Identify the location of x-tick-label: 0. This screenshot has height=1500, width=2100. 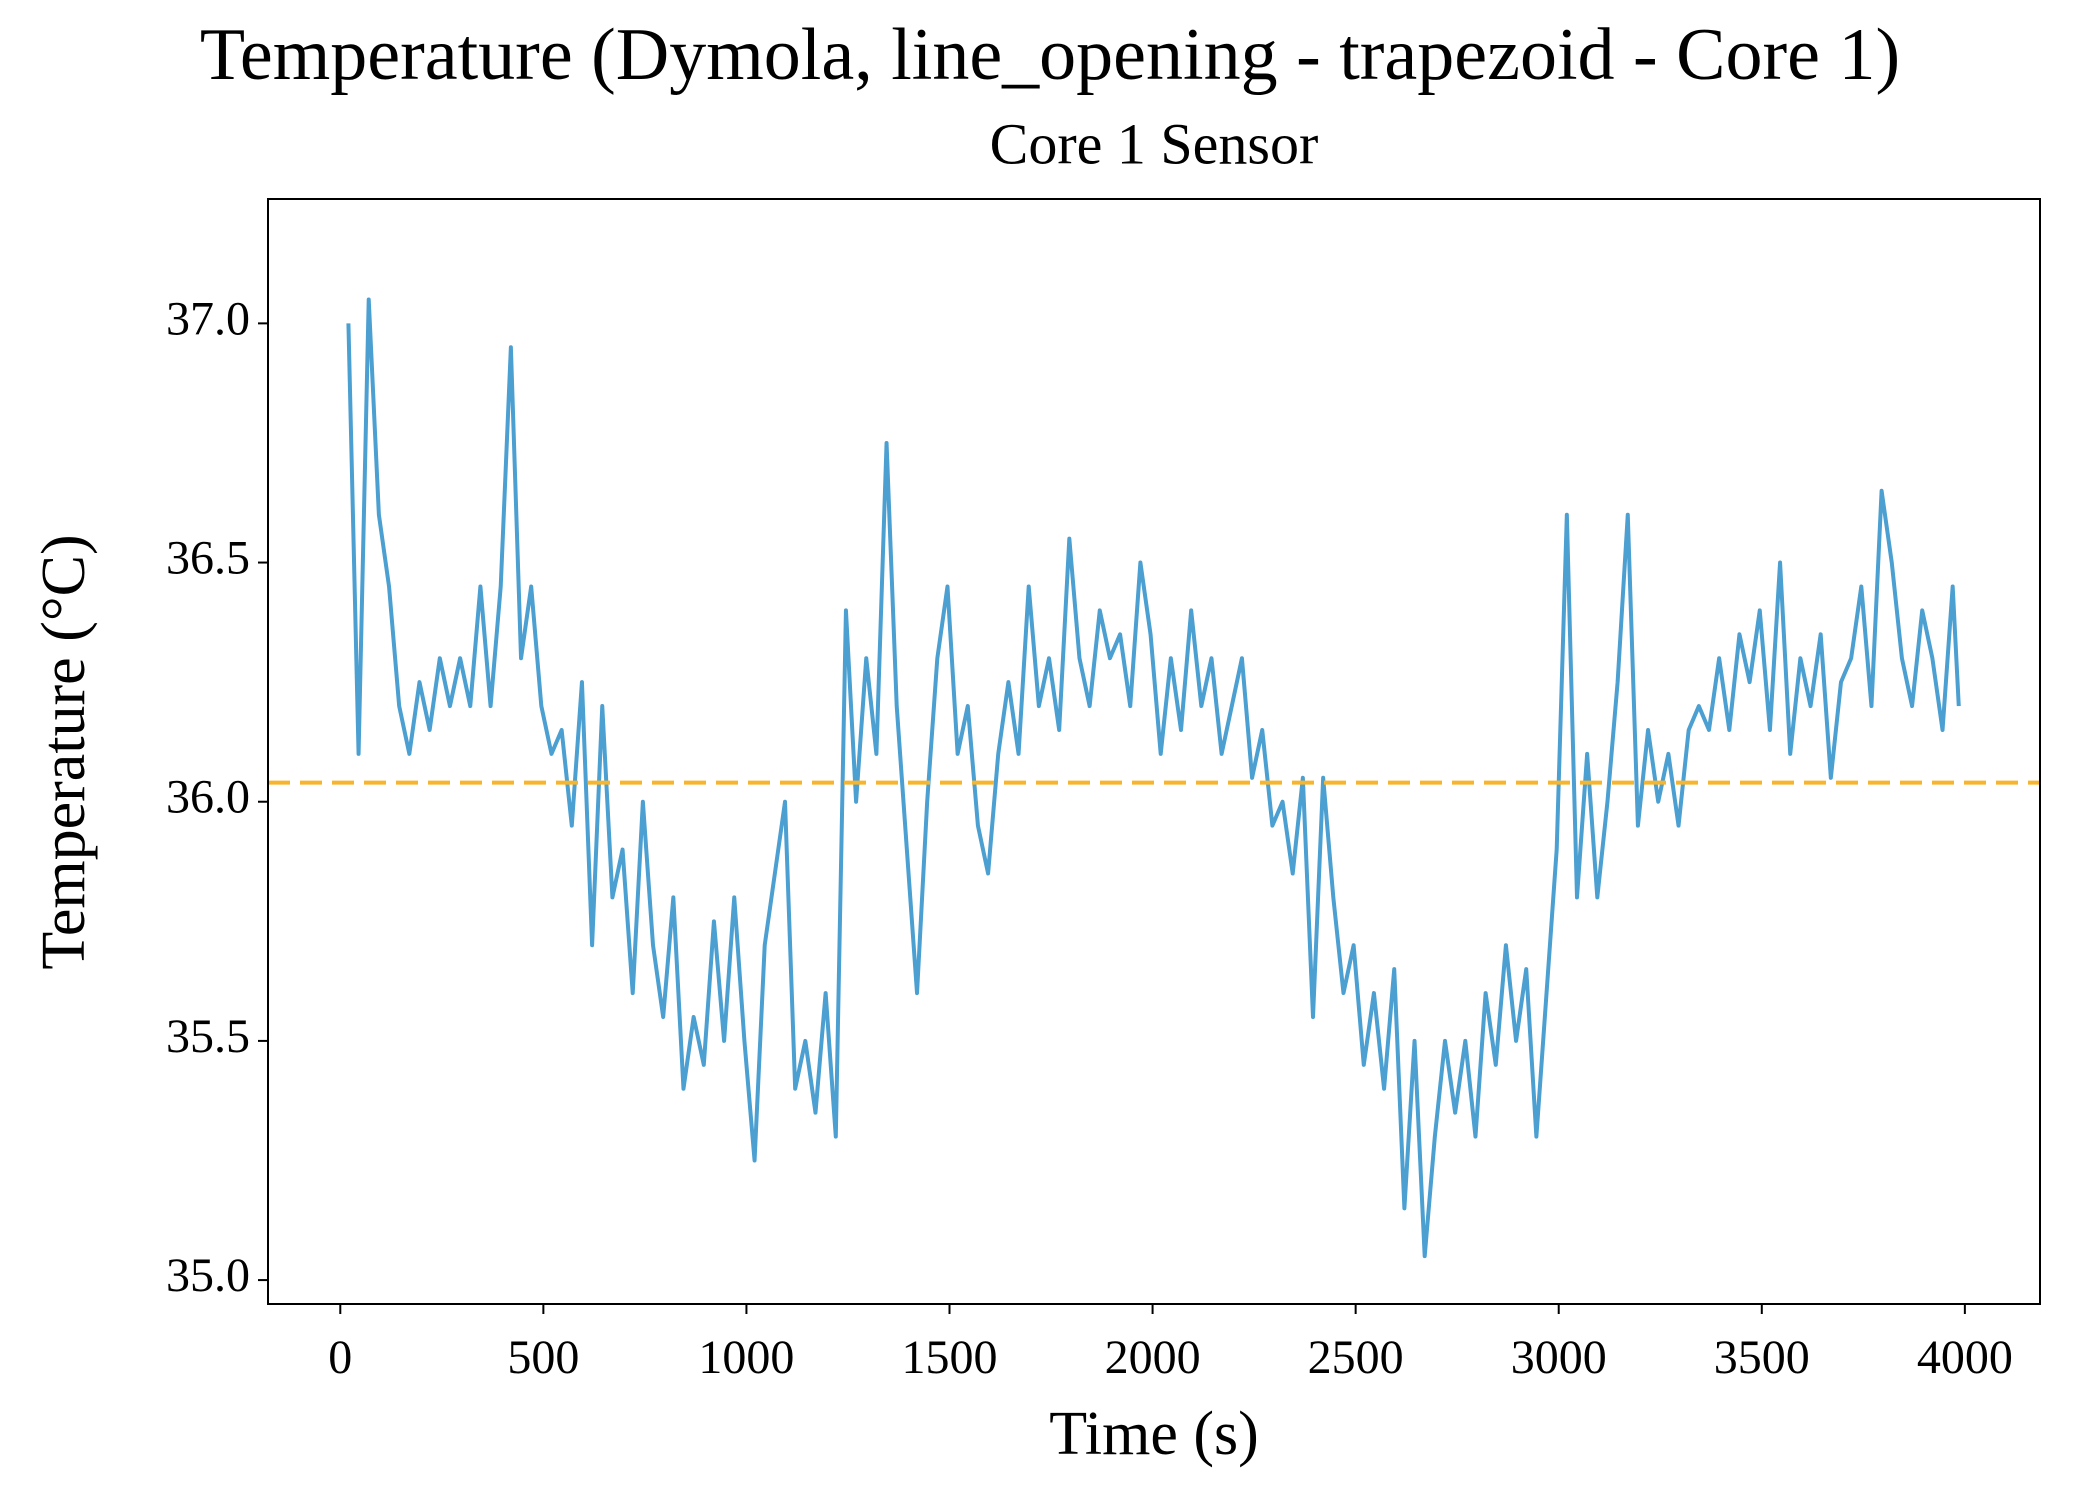
(340, 1357).